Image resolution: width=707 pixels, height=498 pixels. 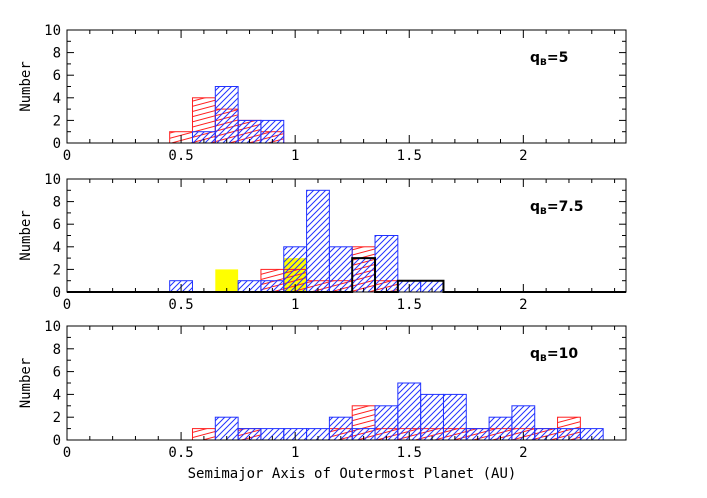 I want to click on panel-annotation: qB=7.5, so click(x=556, y=208).